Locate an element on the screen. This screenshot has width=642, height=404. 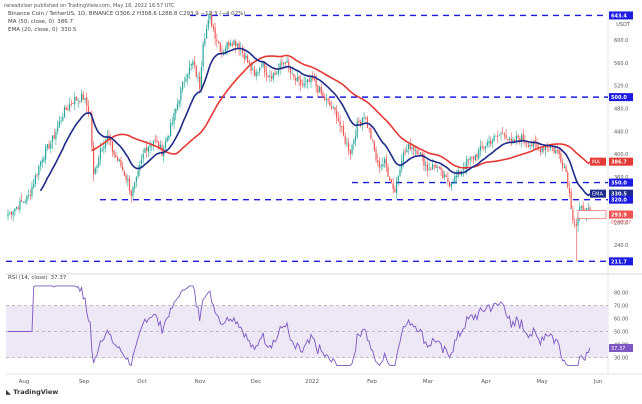
time-tick-label: Dec is located at coordinates (256, 382).